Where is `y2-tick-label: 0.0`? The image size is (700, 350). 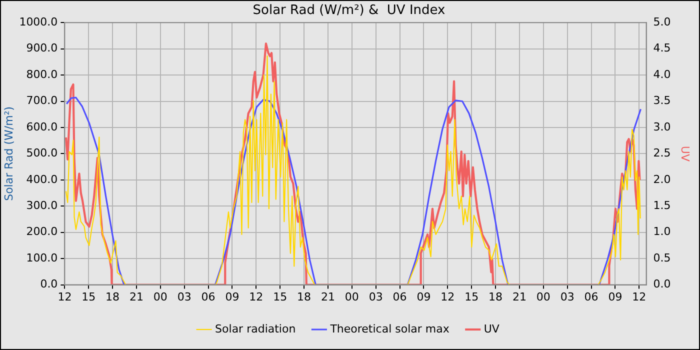 y2-tick-label: 0.0 is located at coordinates (662, 284).